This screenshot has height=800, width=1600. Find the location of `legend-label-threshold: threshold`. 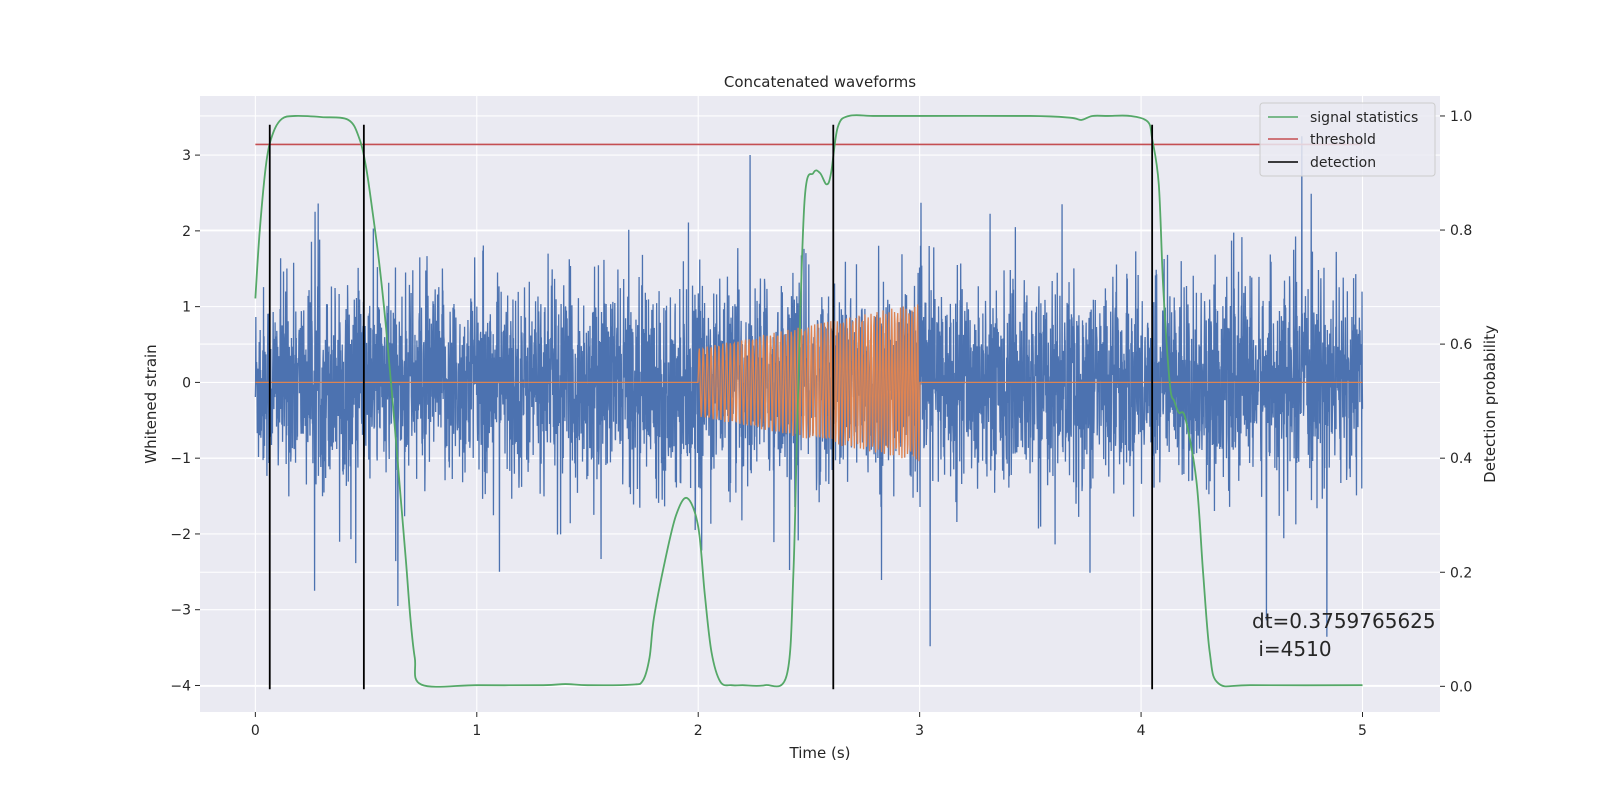

legend-label-threshold: threshold is located at coordinates (1343, 140).